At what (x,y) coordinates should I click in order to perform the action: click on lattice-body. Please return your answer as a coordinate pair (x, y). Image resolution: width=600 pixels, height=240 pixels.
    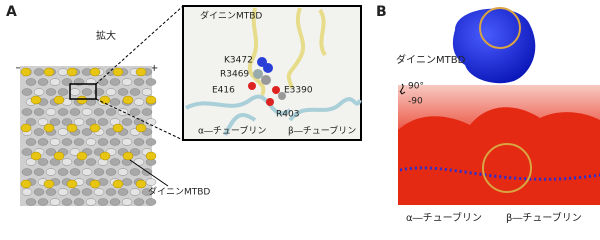
    Looking at the image, I should click on (86, 136).